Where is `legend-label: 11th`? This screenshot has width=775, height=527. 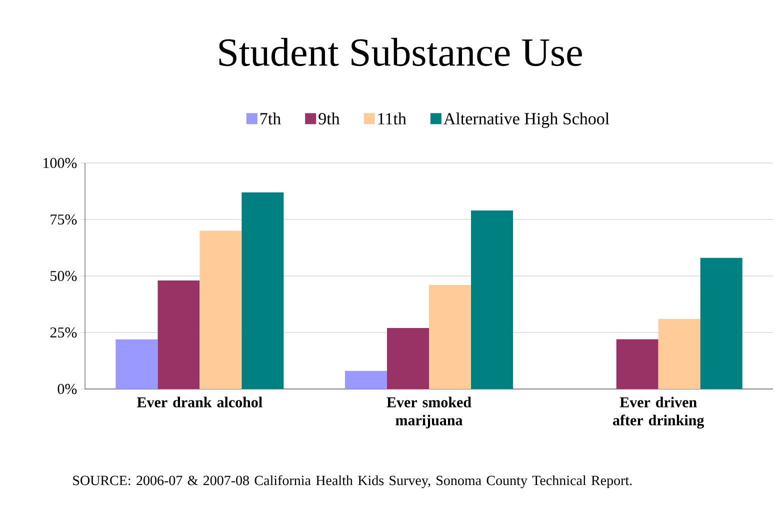
legend-label: 11th is located at coordinates (392, 118).